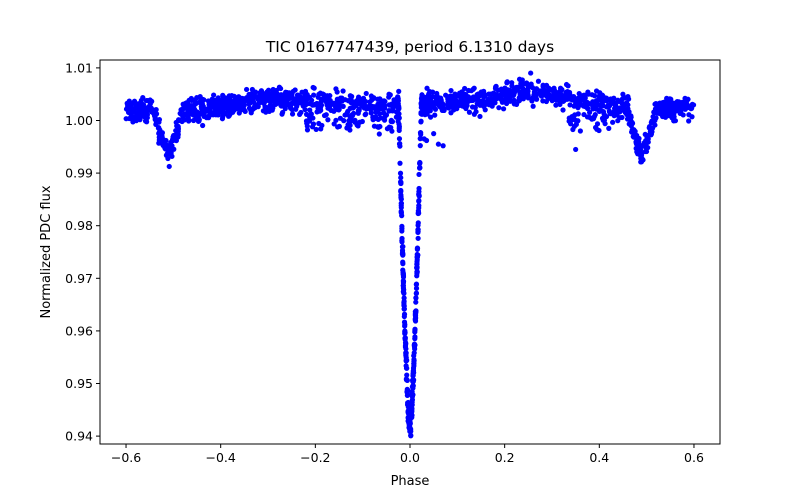 Image resolution: width=800 pixels, height=500 pixels. Describe the element at coordinates (79, 225) in the screenshot. I see `y-tick-label: 0.98` at that location.